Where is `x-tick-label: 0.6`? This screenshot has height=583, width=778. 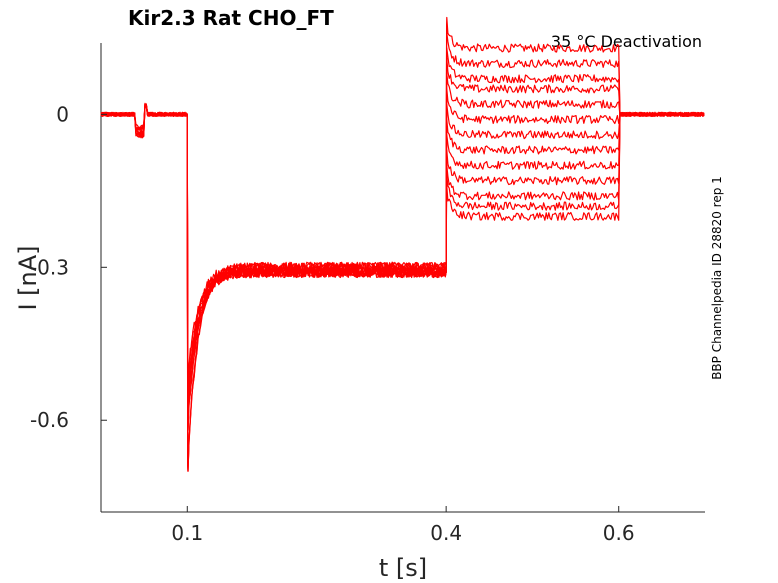
x-tick-label: 0.6 is located at coordinates (619, 533).